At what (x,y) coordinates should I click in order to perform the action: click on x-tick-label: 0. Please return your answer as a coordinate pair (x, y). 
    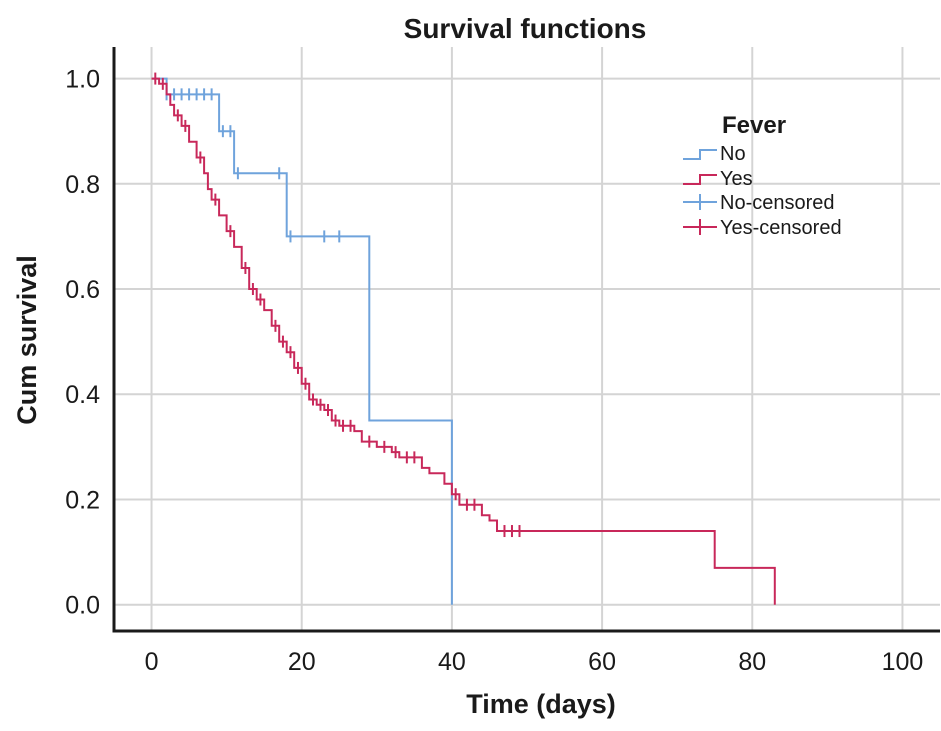
    Looking at the image, I should click on (152, 662).